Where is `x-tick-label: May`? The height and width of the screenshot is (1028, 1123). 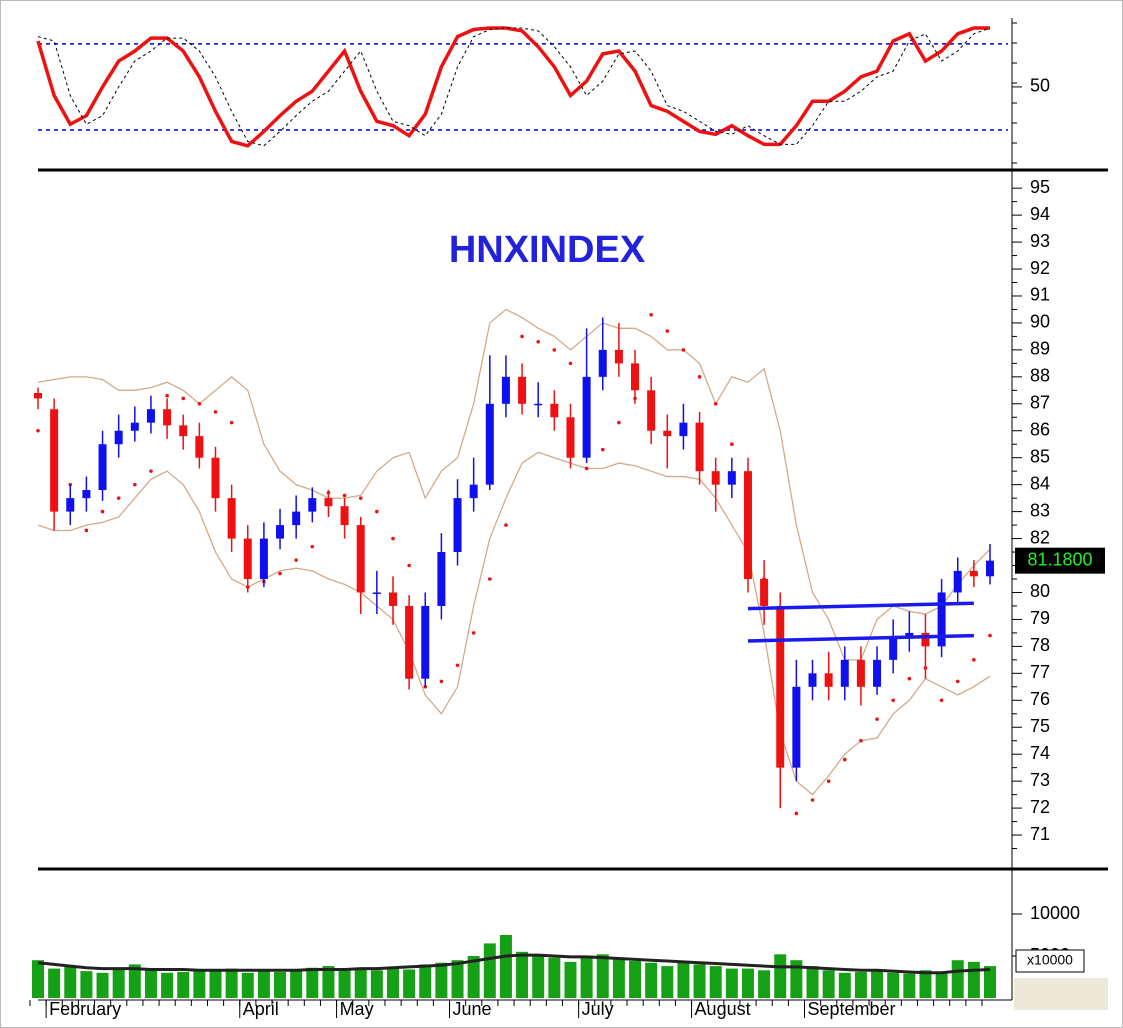
x-tick-label: May is located at coordinates (357, 1009).